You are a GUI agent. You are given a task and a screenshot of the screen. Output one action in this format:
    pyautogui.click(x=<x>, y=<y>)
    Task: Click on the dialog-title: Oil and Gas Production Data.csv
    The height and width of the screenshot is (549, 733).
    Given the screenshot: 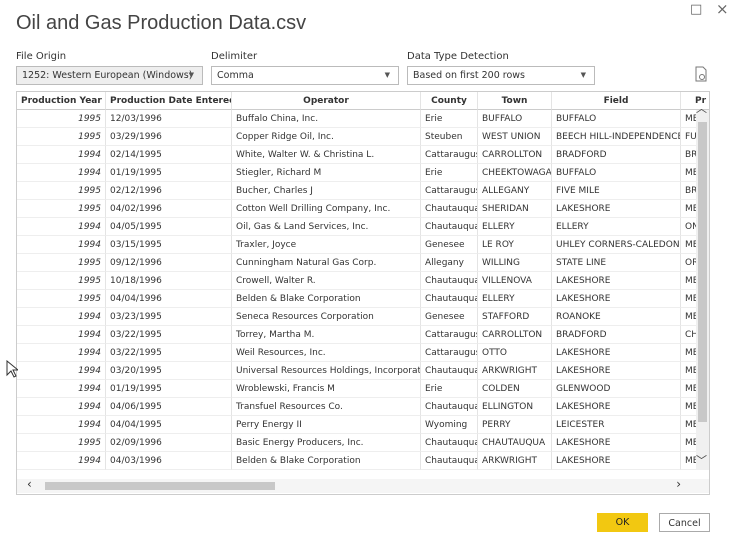 What is the action you would take?
    pyautogui.click(x=161, y=23)
    